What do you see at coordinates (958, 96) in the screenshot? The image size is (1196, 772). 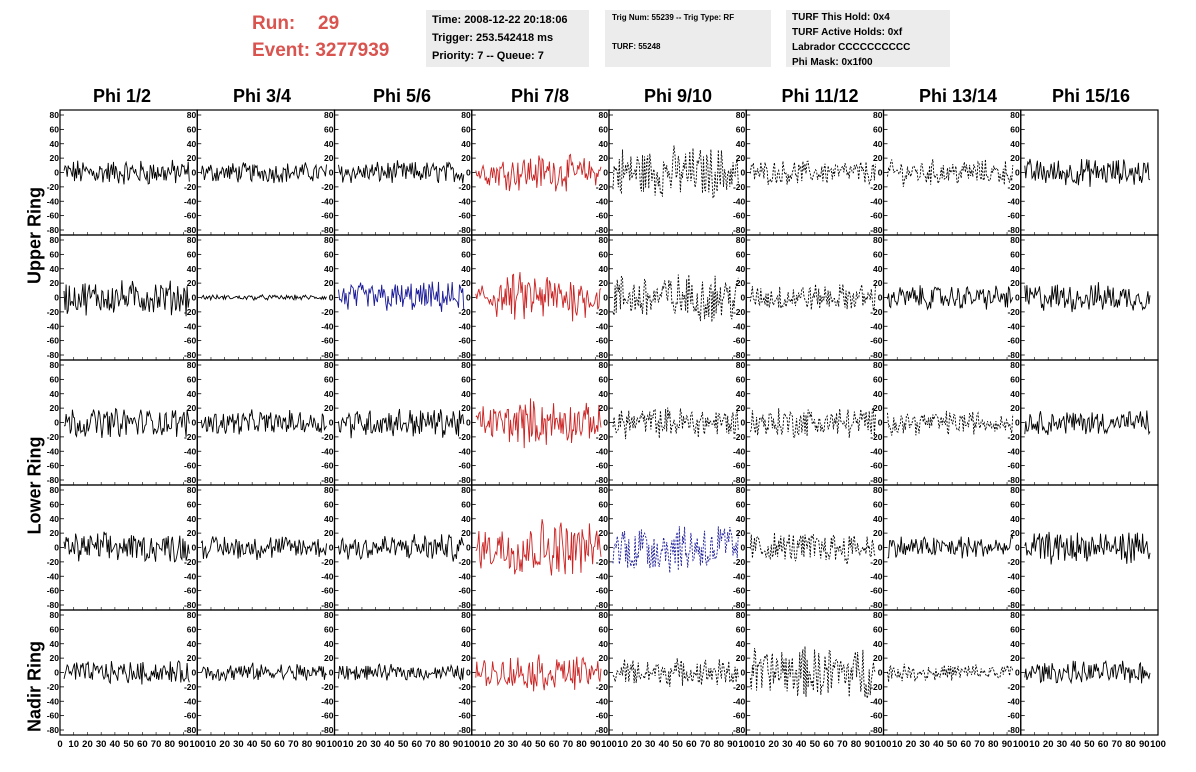 I see `phi-header-7: Phi 13/14` at bounding box center [958, 96].